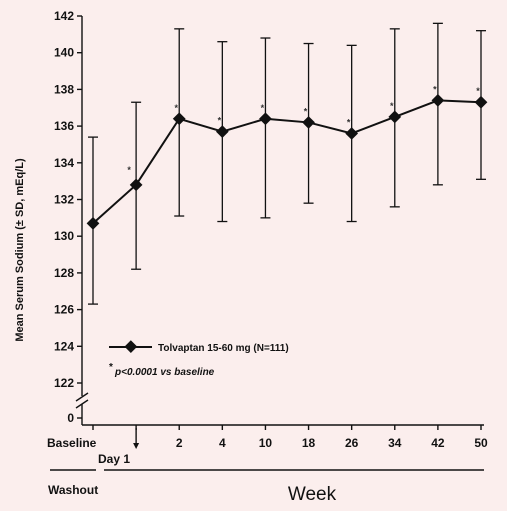 The height and width of the screenshot is (511, 507). What do you see at coordinates (114, 459) in the screenshot?
I see `x-tick-label: Day 1` at bounding box center [114, 459].